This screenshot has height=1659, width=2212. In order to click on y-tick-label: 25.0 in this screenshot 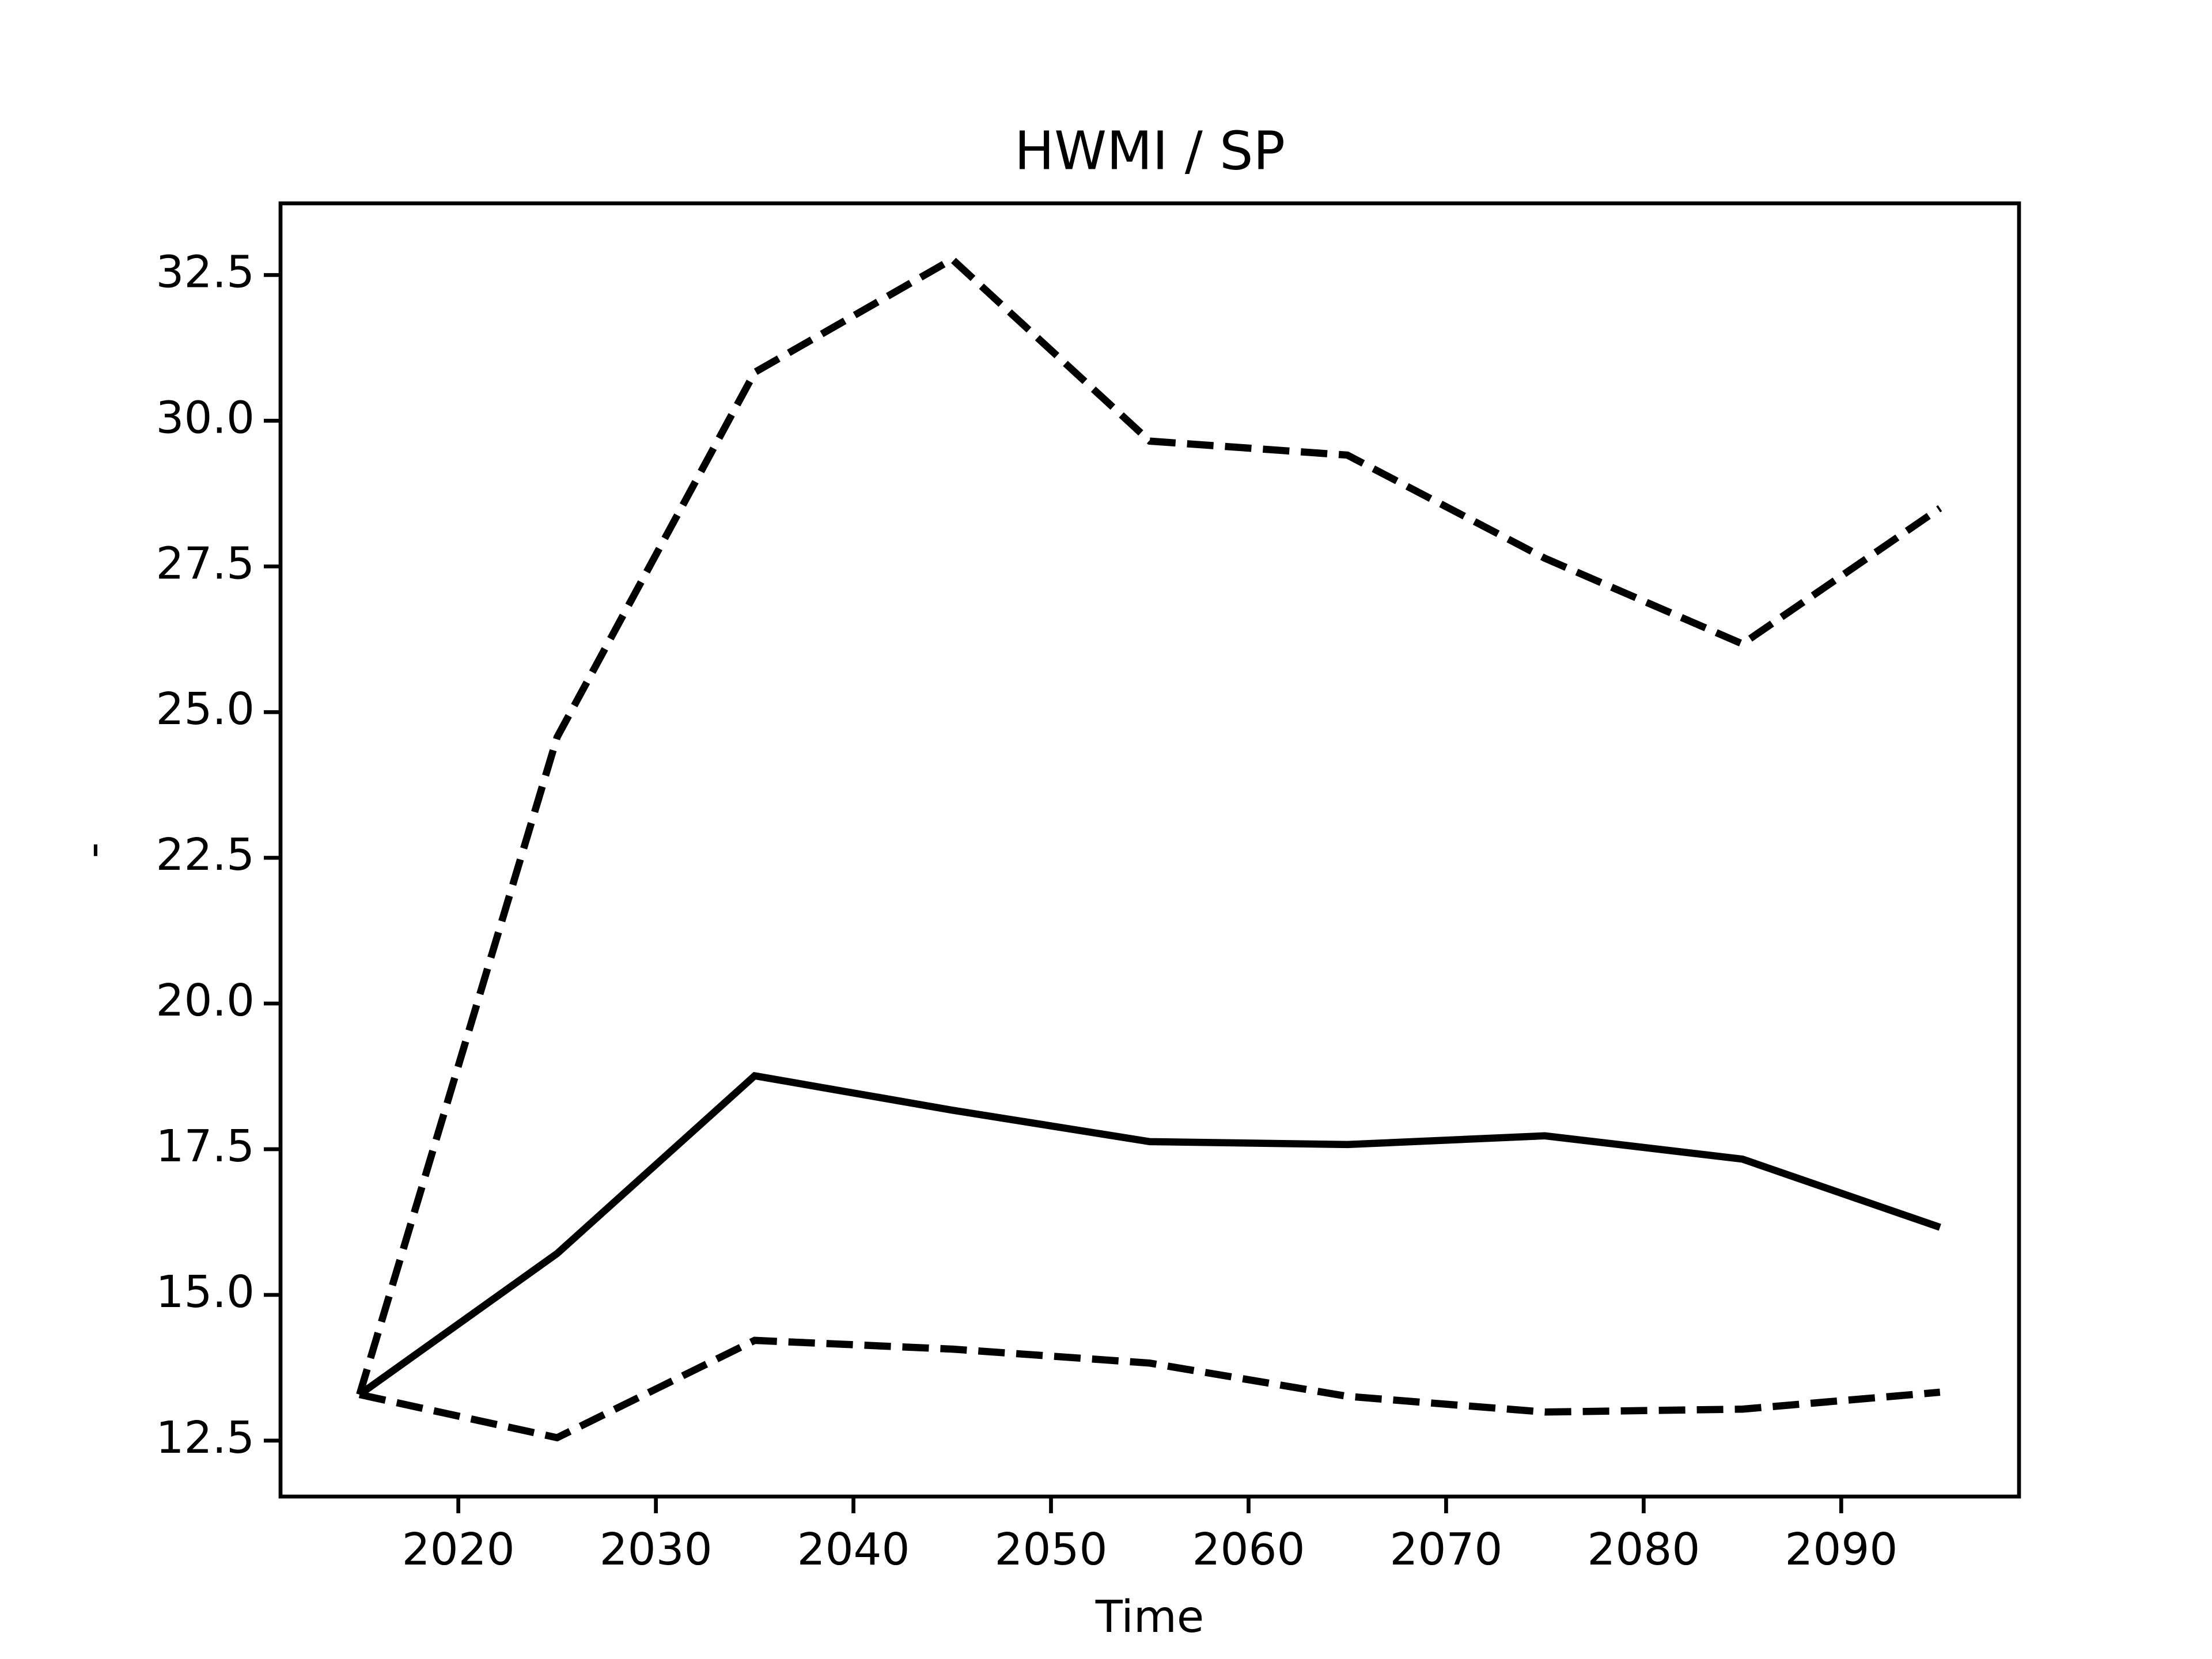, I will do `click(205, 709)`.